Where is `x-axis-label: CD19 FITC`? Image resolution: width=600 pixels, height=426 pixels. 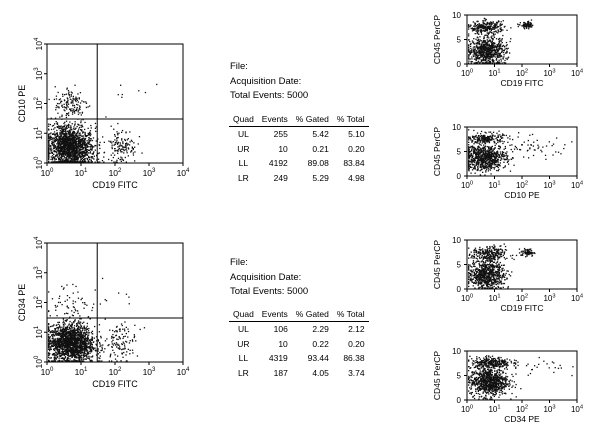
x-axis-label: CD19 FITC is located at coordinates (115, 384).